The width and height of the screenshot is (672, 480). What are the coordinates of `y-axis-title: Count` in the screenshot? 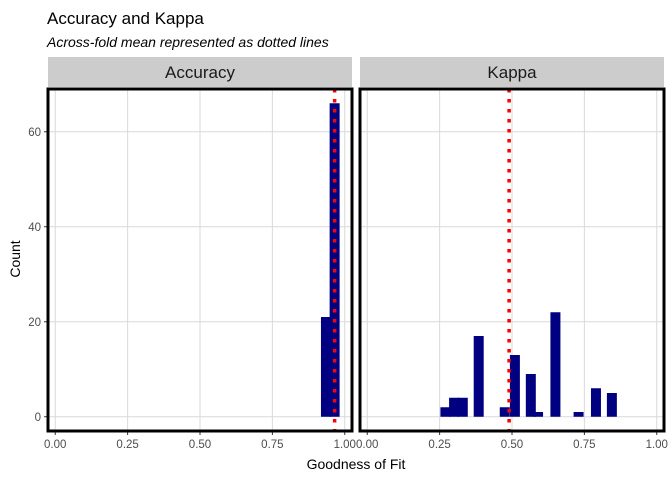 It's located at (15, 258).